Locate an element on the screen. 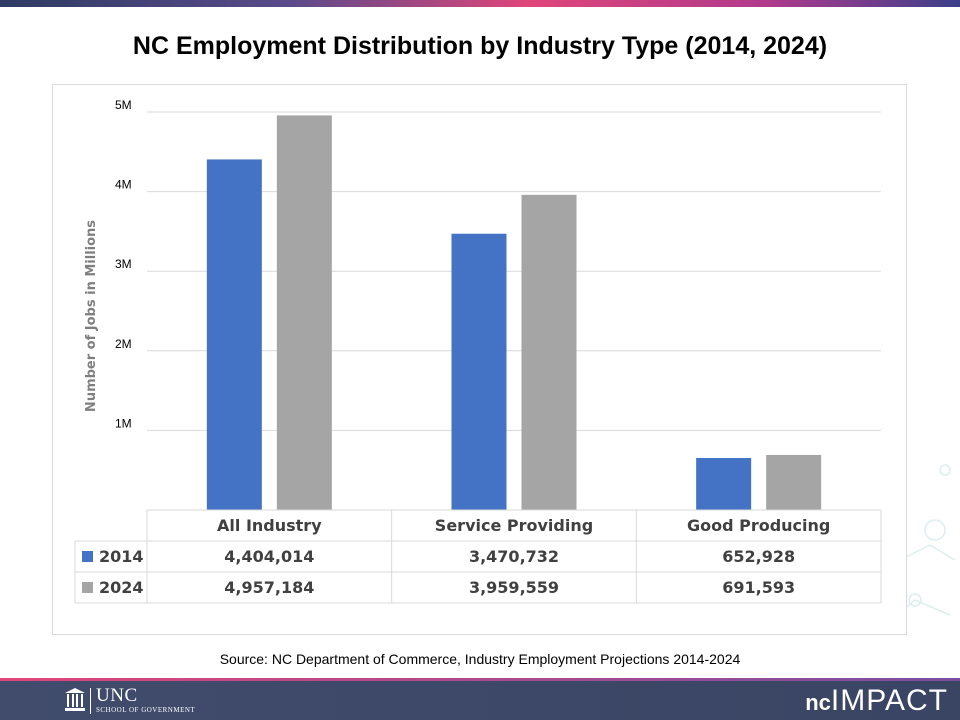 The width and height of the screenshot is (960, 720). data-value: 4,957,184 is located at coordinates (269, 587).